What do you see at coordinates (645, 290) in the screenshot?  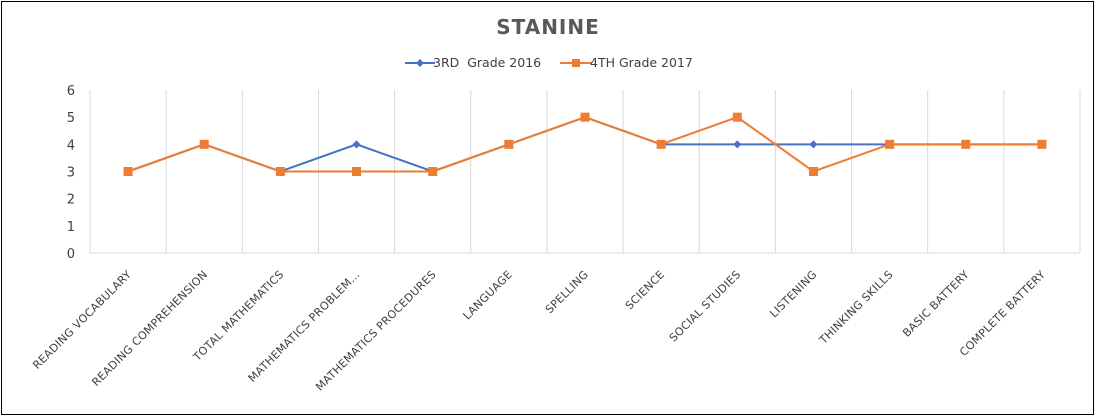 I see `x-category-label: SCIENCE` at bounding box center [645, 290].